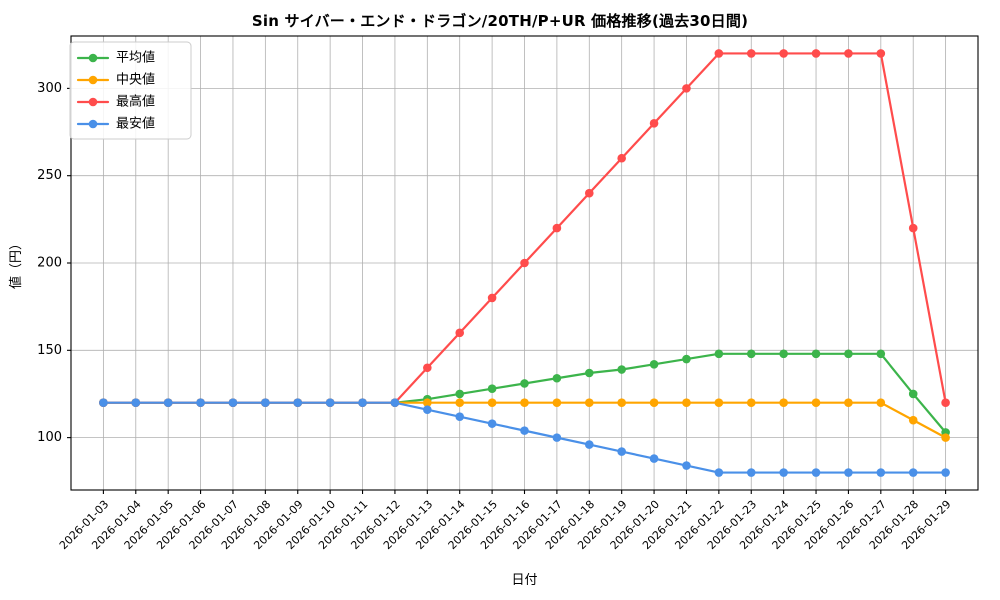 The width and height of the screenshot is (1000, 600). I want to click on y-axis-title: 値（円）, so click(16, 263).